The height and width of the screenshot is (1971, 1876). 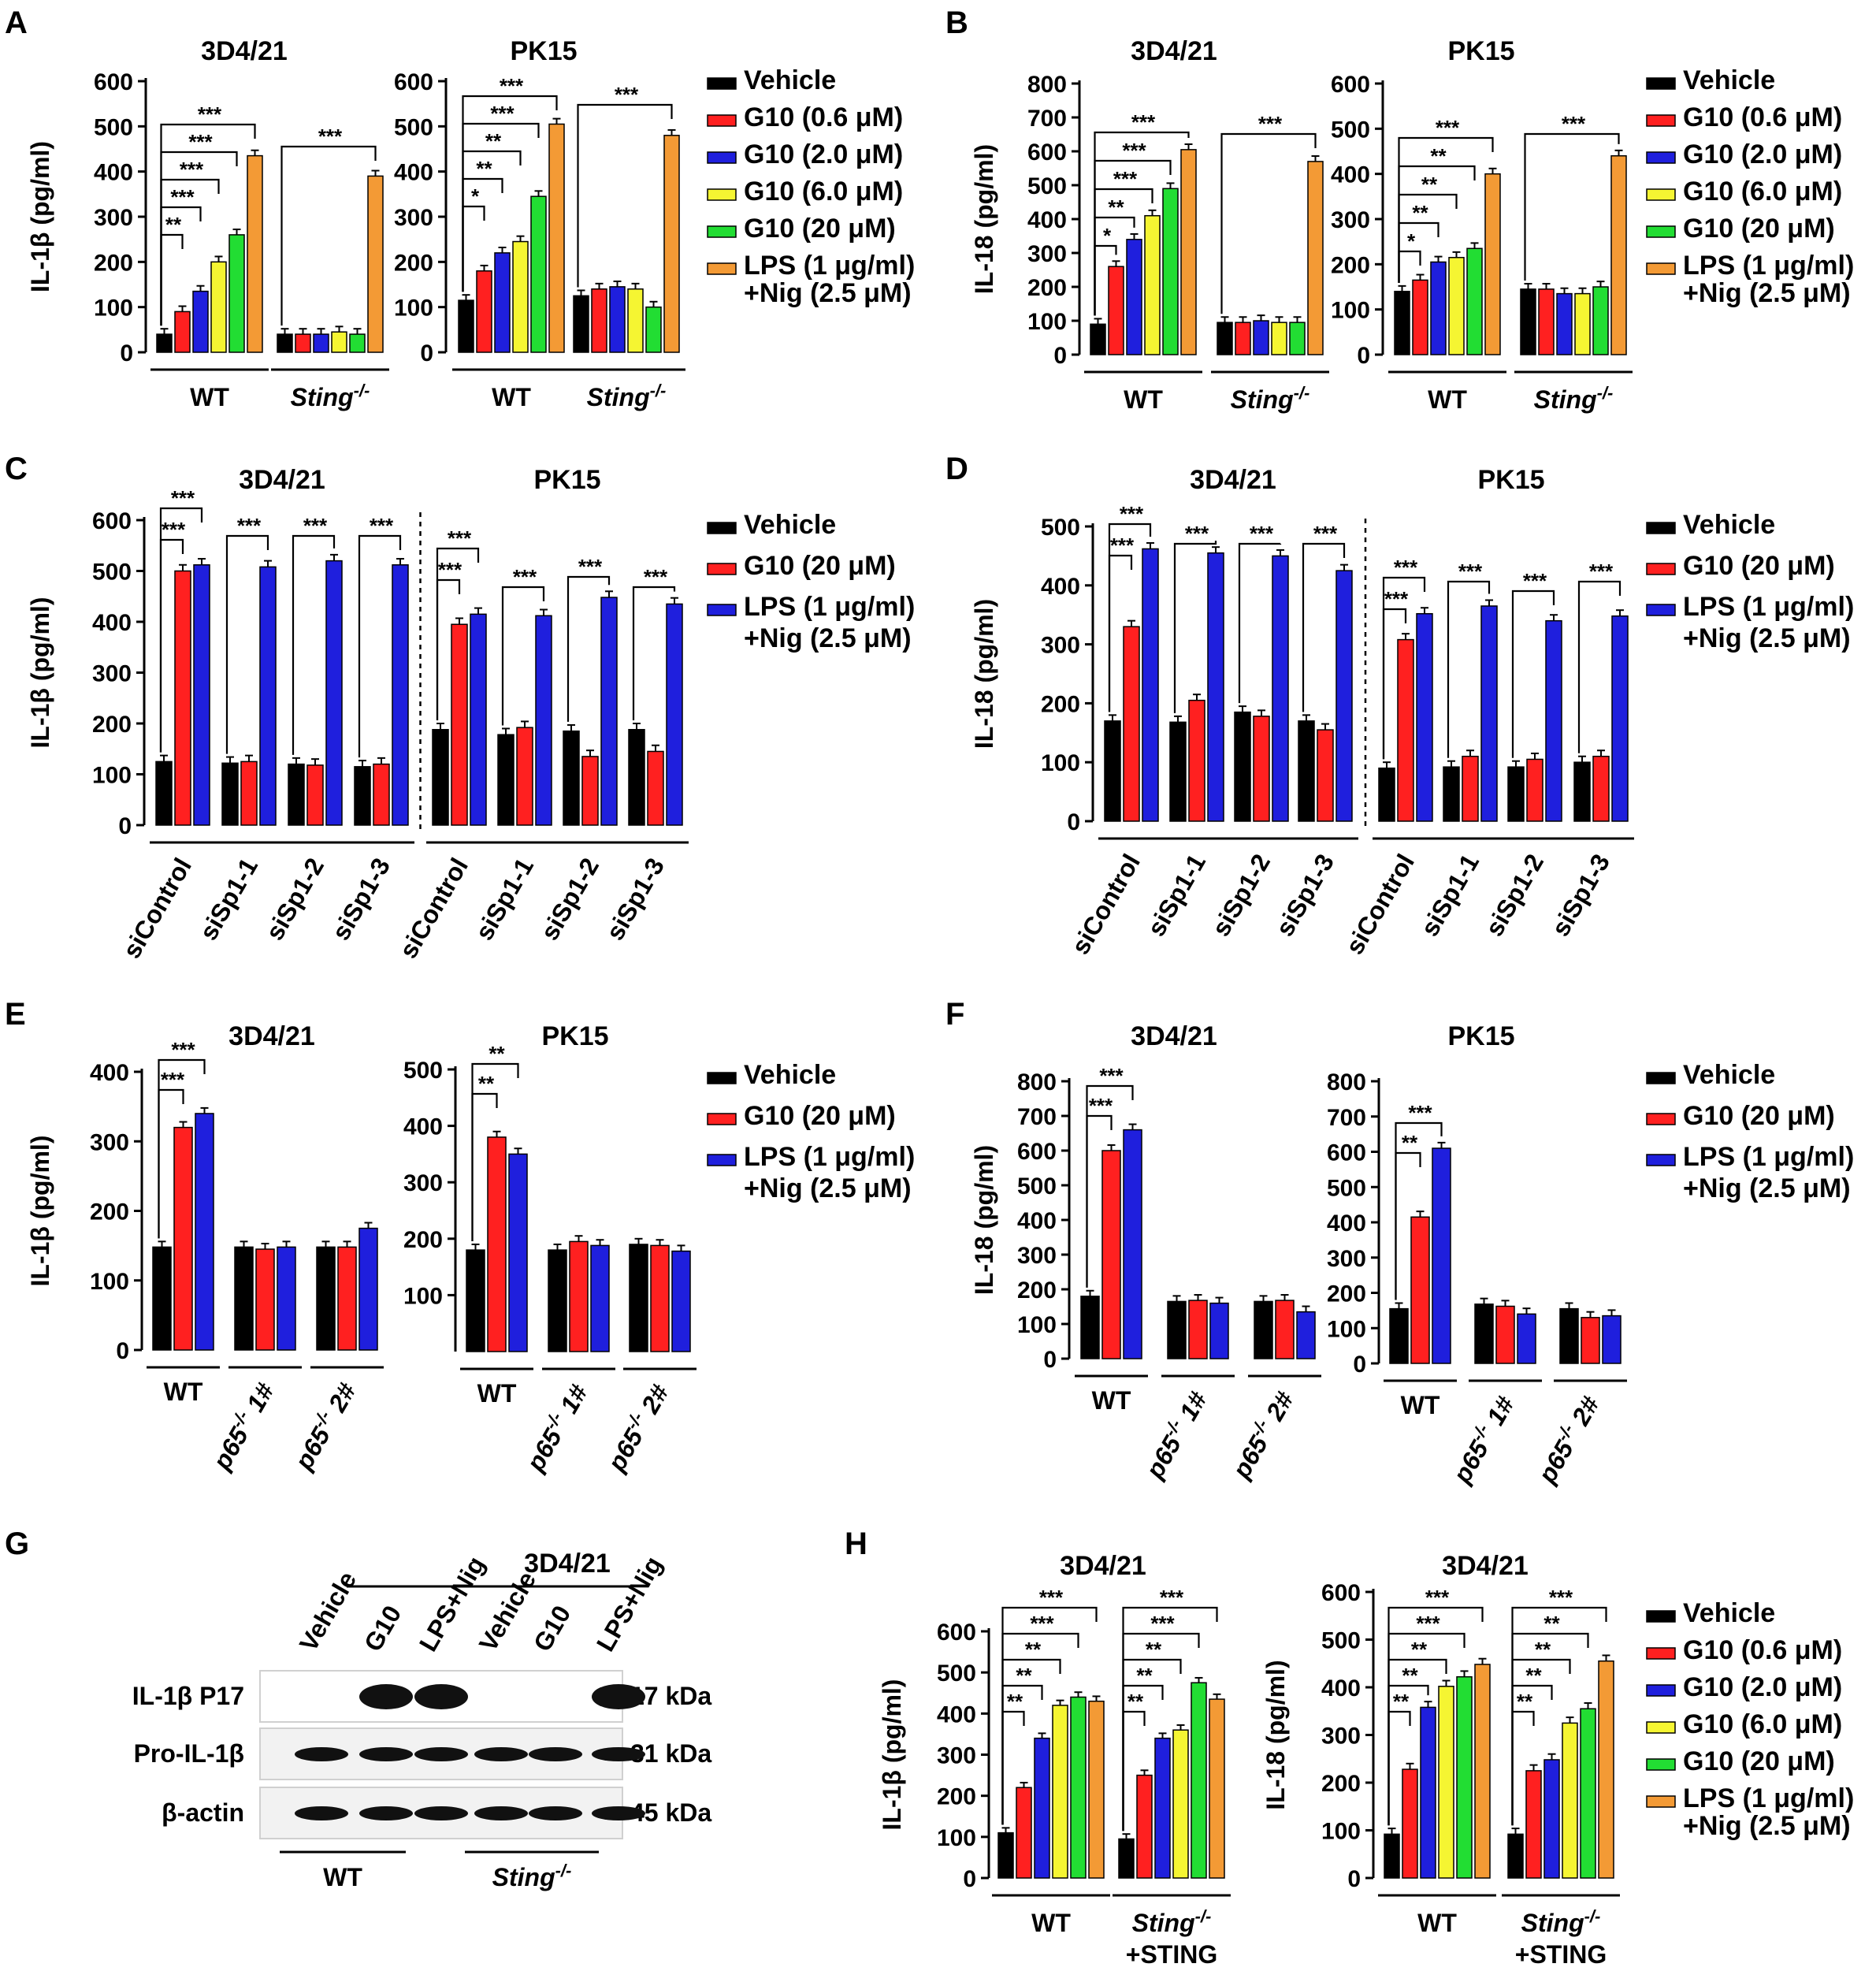 What do you see at coordinates (627, 396) in the screenshot?
I see `group-label: Sting-/-` at bounding box center [627, 396].